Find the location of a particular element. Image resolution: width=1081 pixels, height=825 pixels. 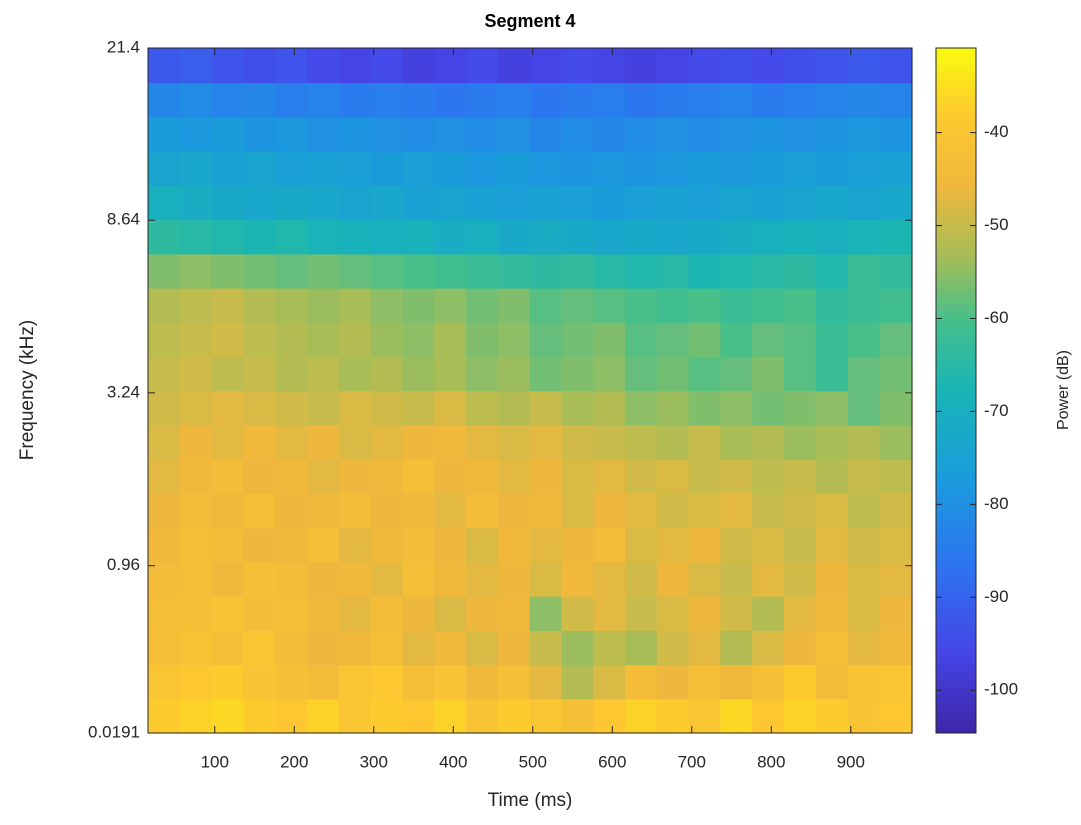

y-tick-label: 8.64 is located at coordinates (123, 219).